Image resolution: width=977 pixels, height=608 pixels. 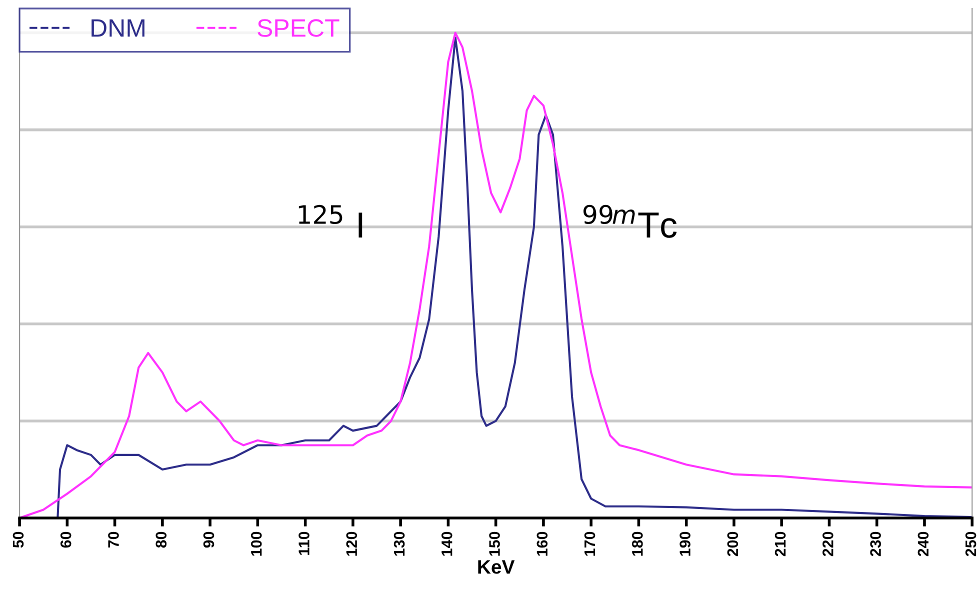 What do you see at coordinates (542, 544) in the screenshot?
I see `x-tick-label: 160` at bounding box center [542, 544].